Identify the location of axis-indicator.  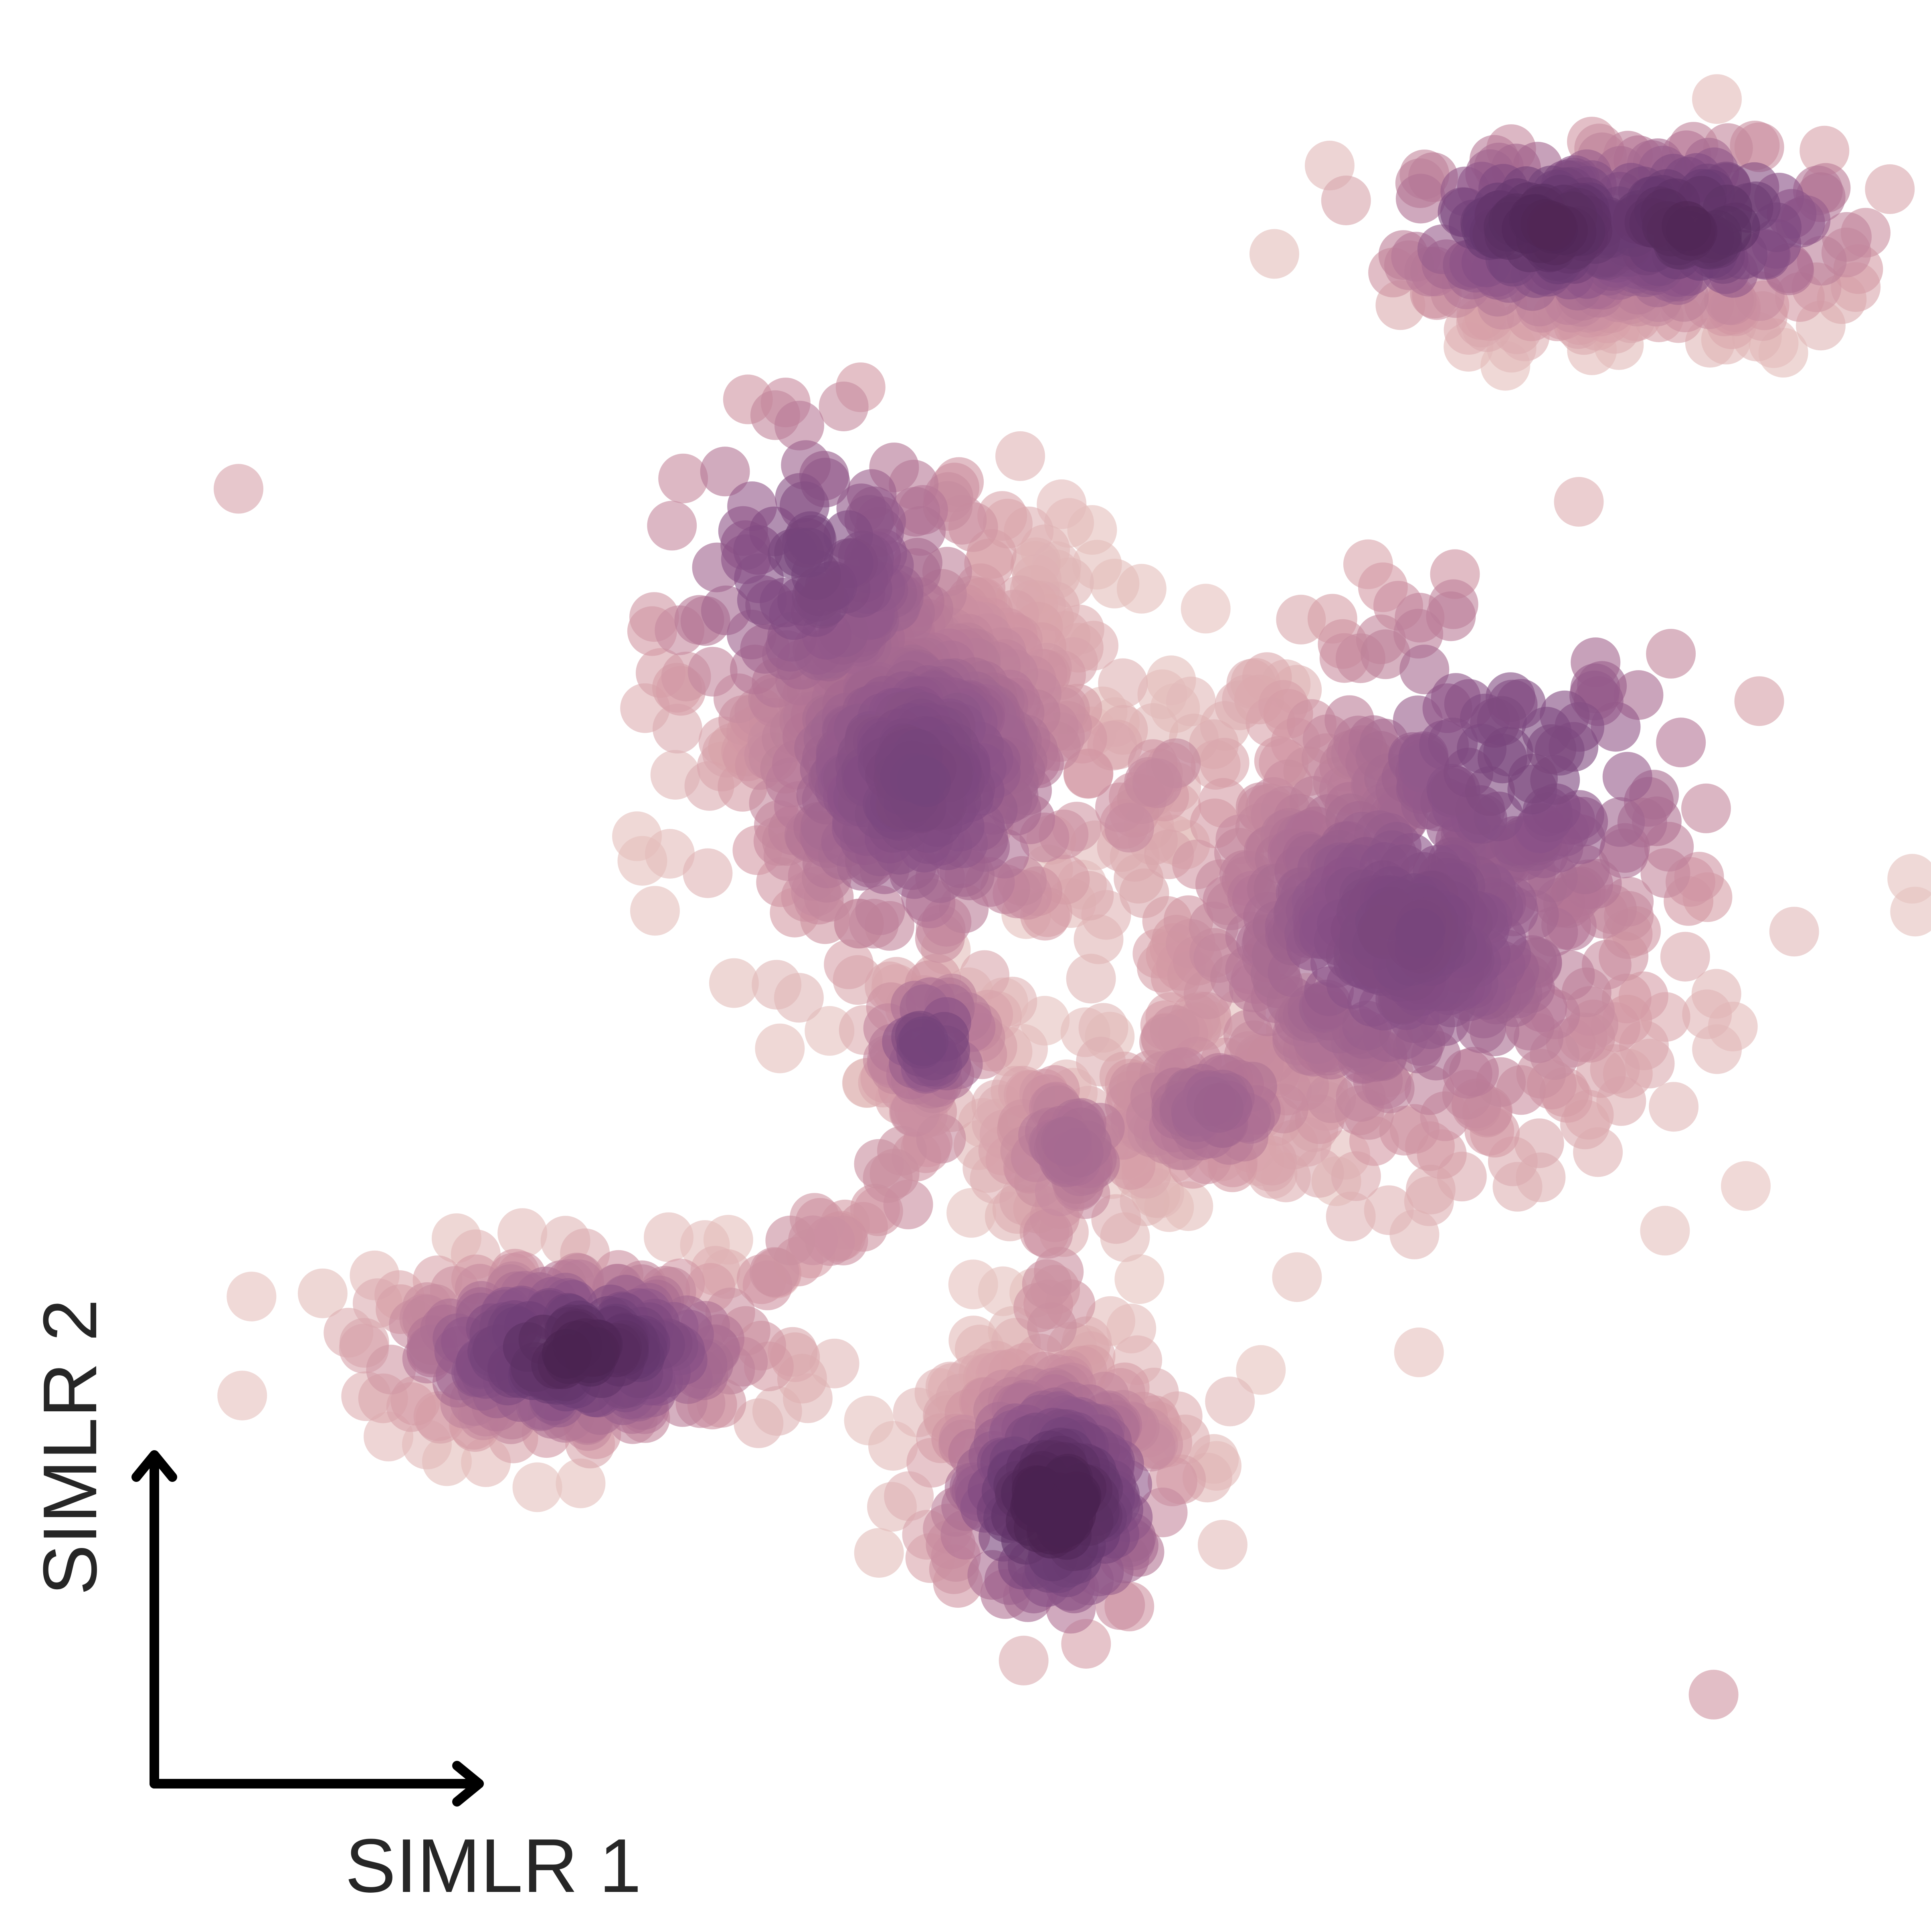
(307, 1628).